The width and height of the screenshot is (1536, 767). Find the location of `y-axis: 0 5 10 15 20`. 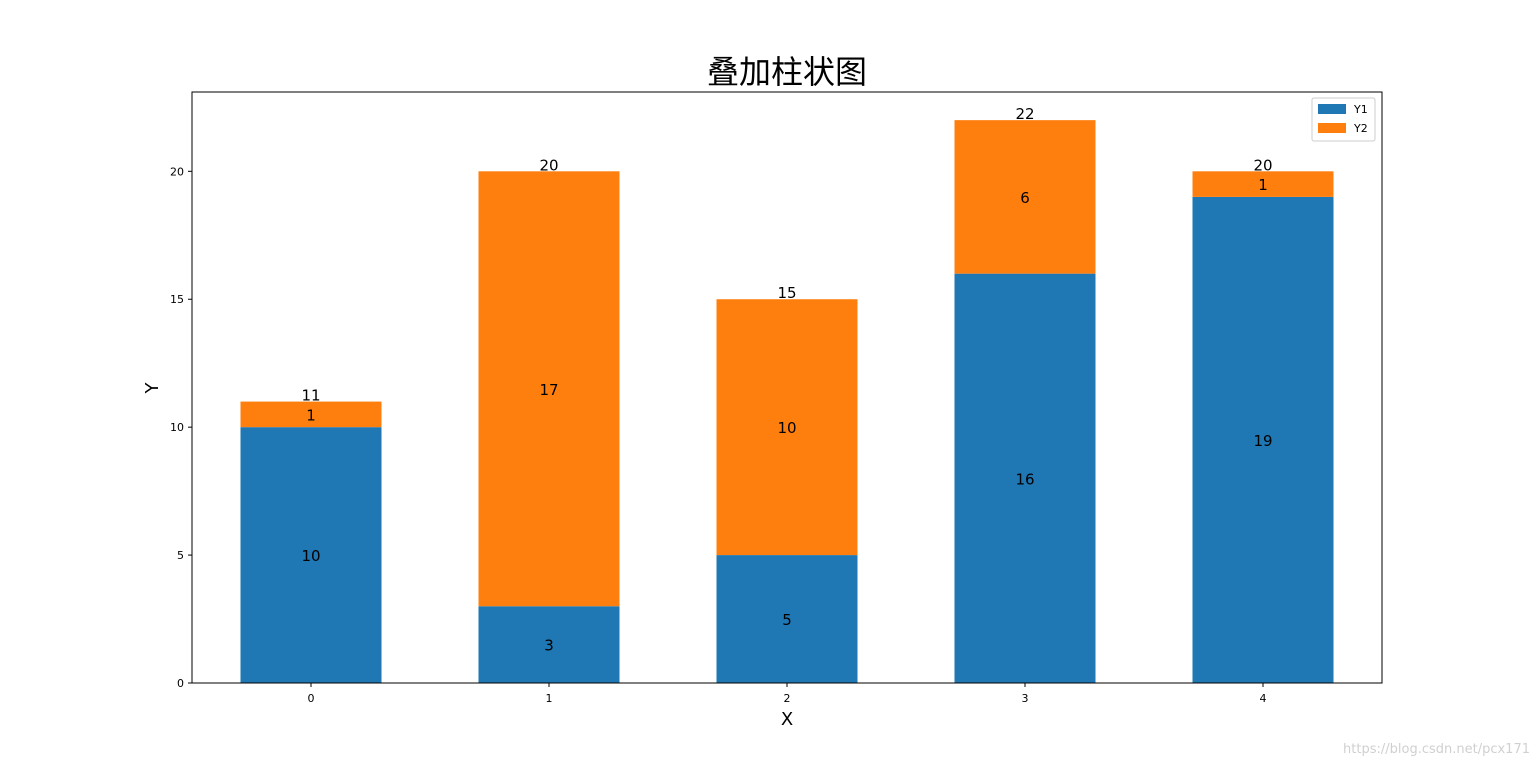

y-axis: 0 5 10 15 20 is located at coordinates (181, 427).